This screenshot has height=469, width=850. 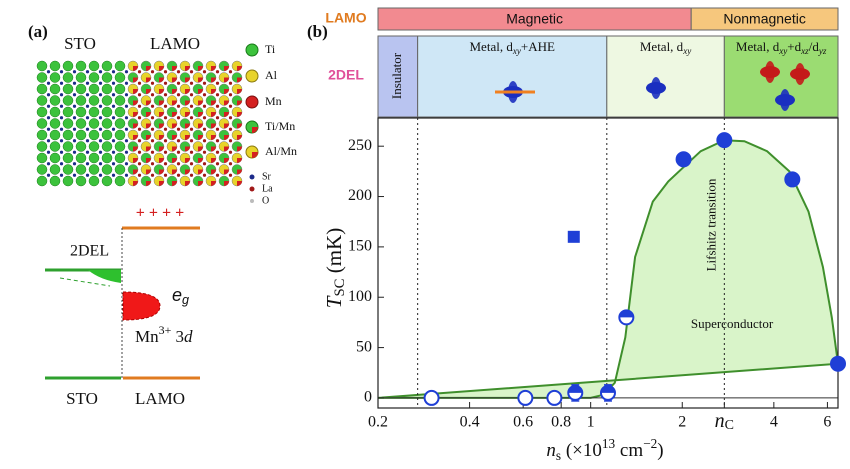 What do you see at coordinates (804, 51) in the screenshot?
I see `phase-label-part: xz` at bounding box center [804, 51].